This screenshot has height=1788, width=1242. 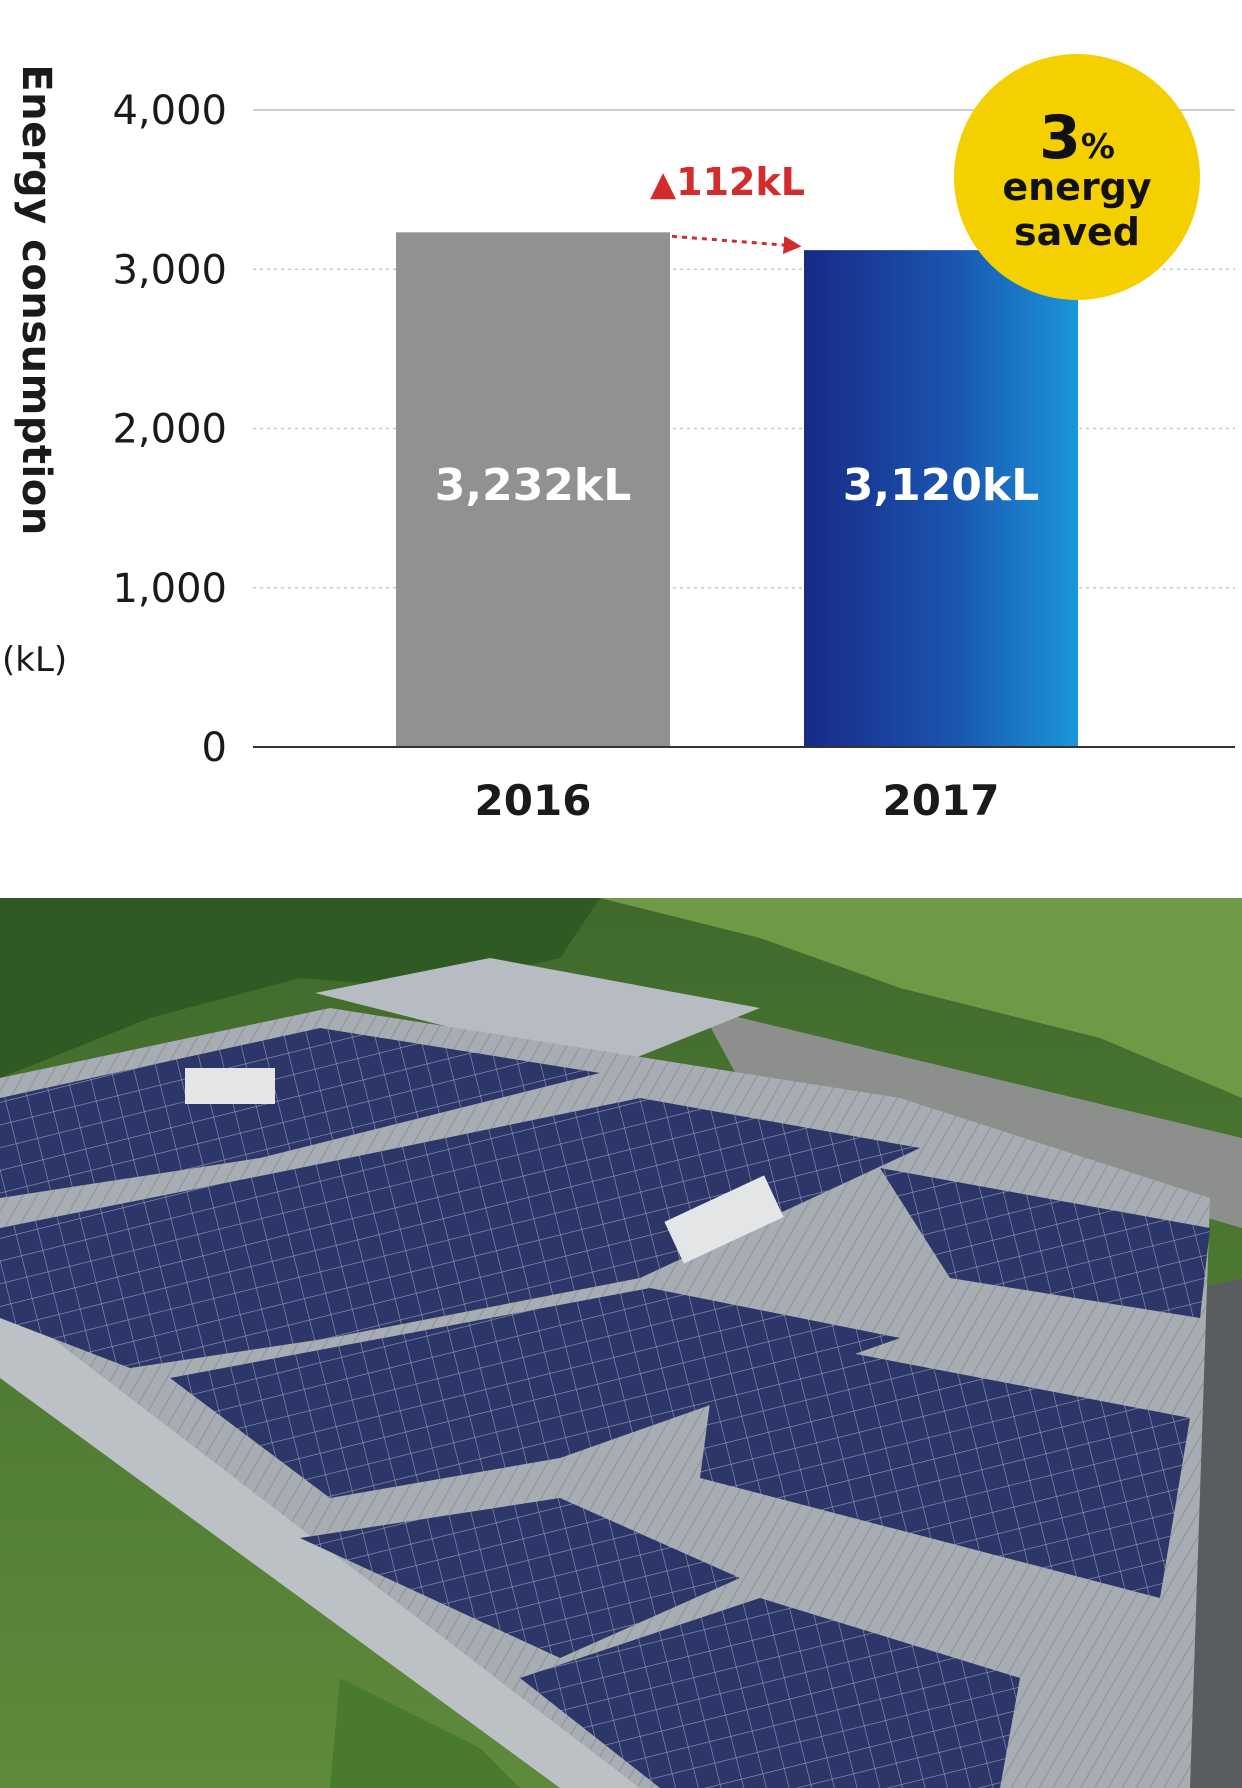 I want to click on difference-arrow, so click(x=736, y=244).